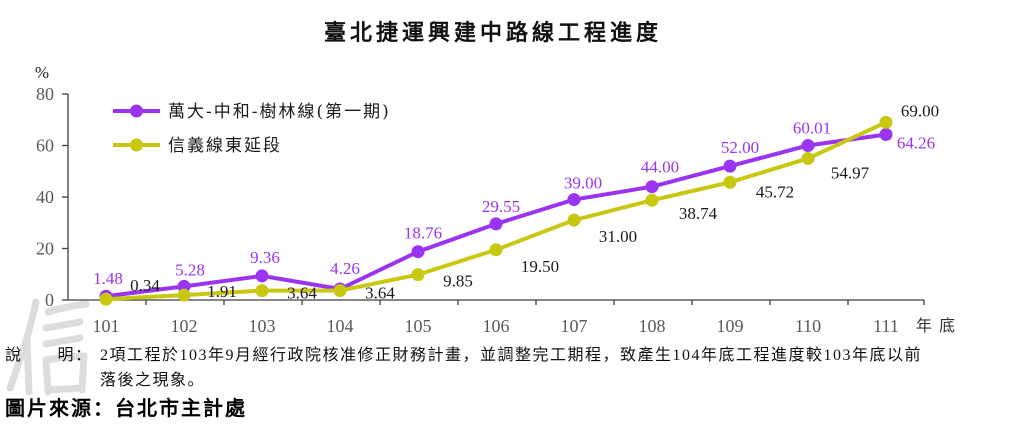 This screenshot has width=1024, height=425. I want to click on x-axis: 101 102 103 104 105 106 107 108 109 110 111, so click(496, 317).